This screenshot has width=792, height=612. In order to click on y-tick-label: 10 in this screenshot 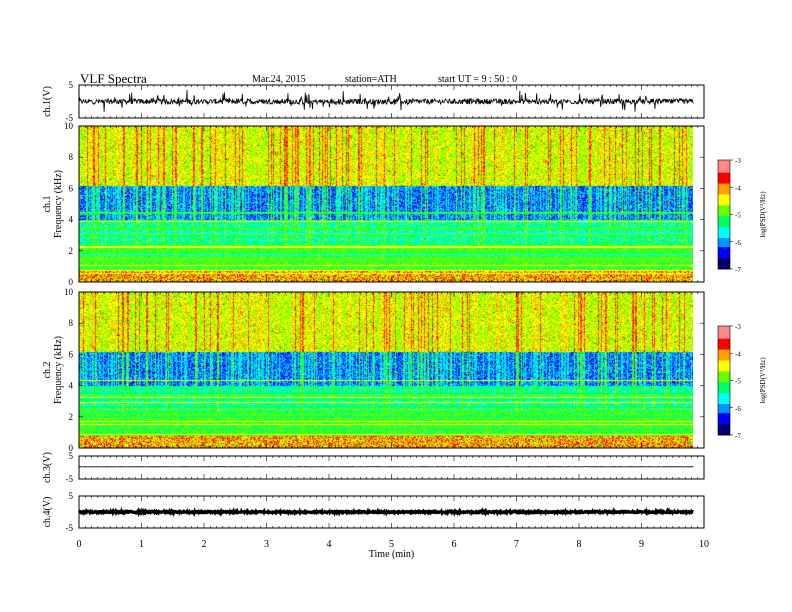, I will do `click(69, 126)`.